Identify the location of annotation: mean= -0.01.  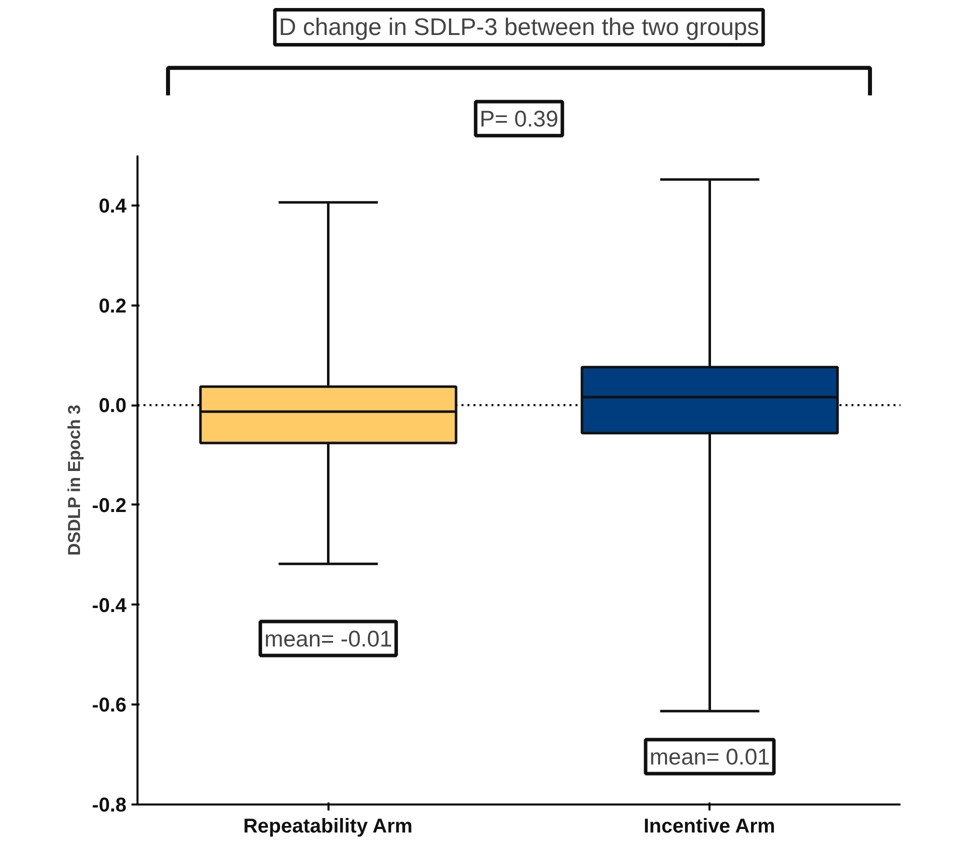
(328, 639).